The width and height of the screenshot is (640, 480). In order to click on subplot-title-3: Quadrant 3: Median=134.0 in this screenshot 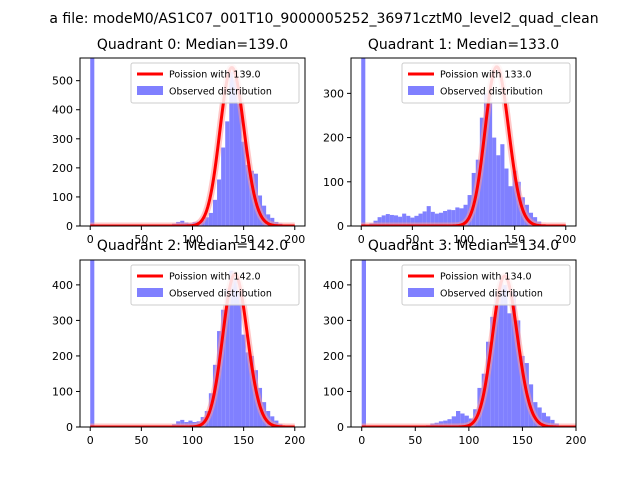, I will do `click(463, 246)`.